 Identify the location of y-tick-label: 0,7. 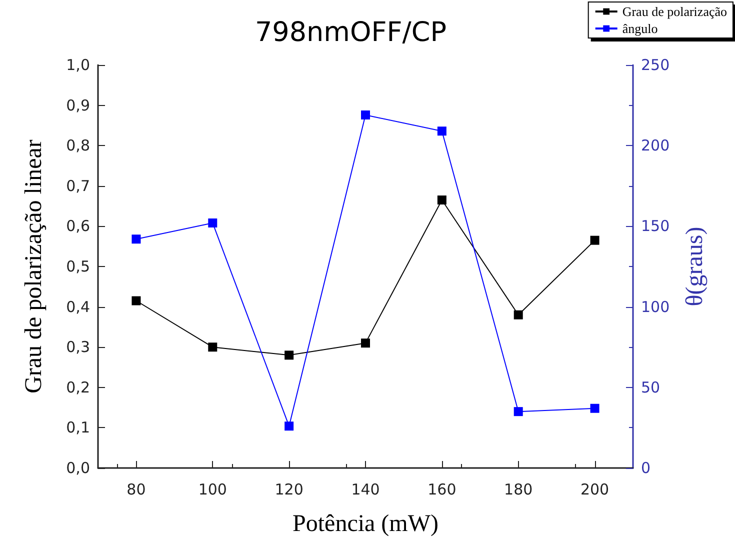
(78, 185).